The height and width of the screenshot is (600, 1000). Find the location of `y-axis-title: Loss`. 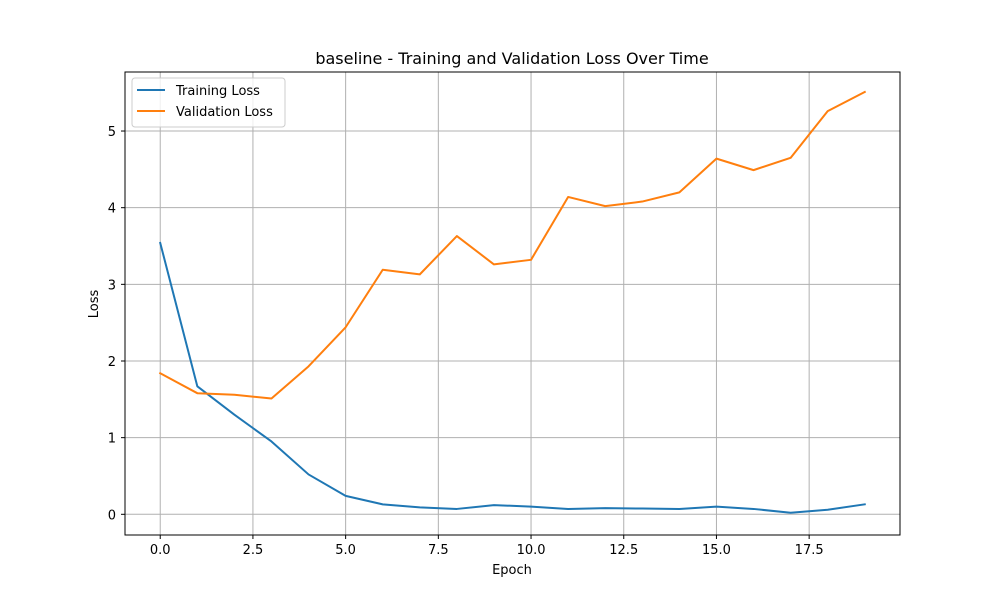

y-axis-title: Loss is located at coordinates (94, 304).